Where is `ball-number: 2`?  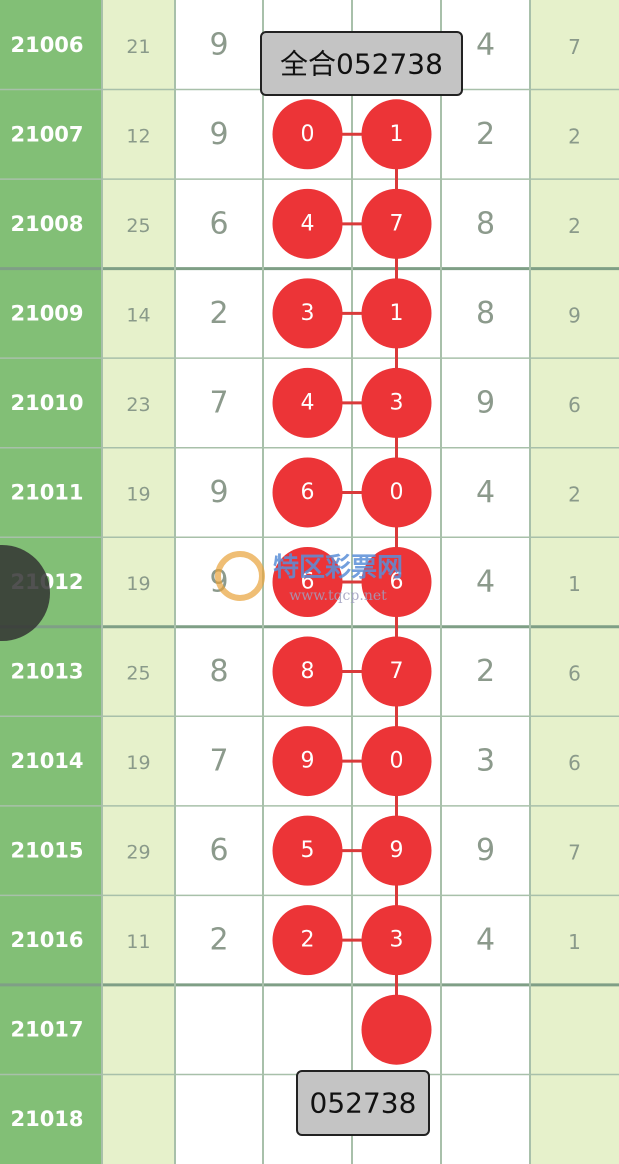
ball-number: 2 is located at coordinates (308, 940).